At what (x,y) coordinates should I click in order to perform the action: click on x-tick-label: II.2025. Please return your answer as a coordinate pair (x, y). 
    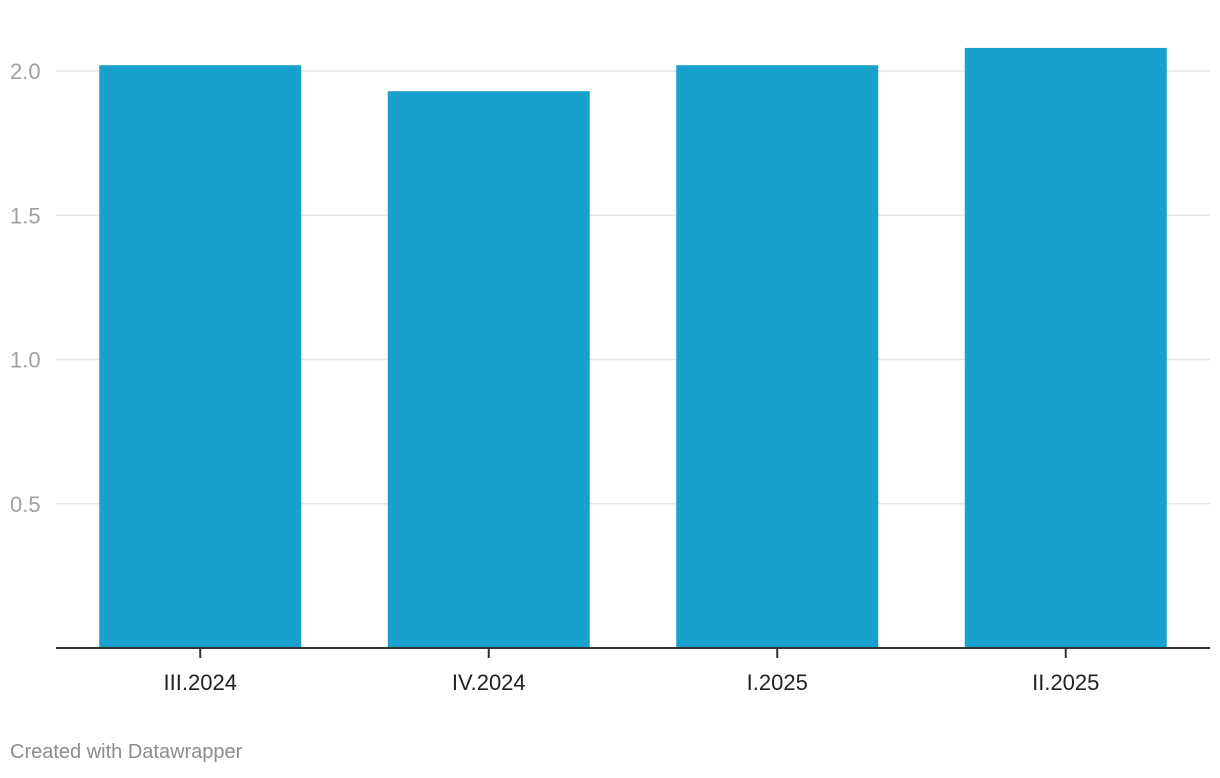
    Looking at the image, I should click on (1065, 682).